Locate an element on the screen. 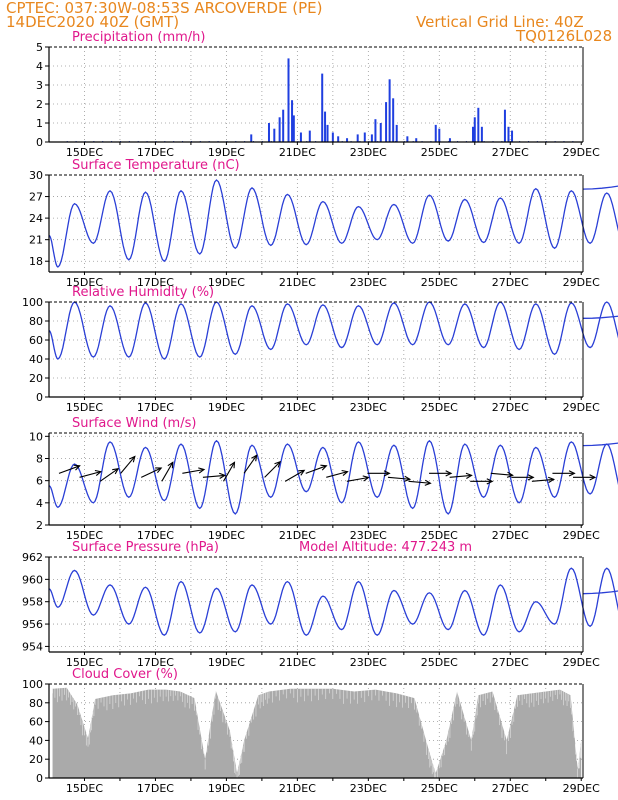 The height and width of the screenshot is (800, 618). y-tick-label: 8 is located at coordinates (39, 458).